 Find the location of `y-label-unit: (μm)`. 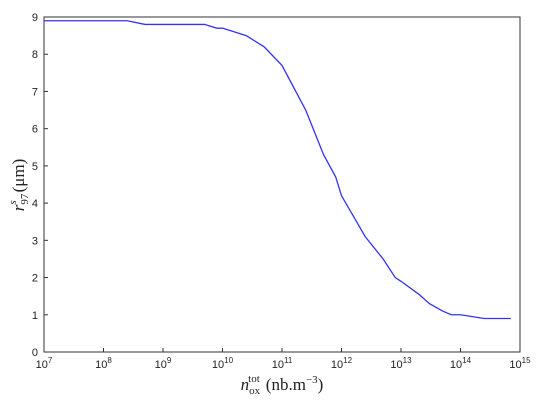

y-label-unit: (μm) is located at coordinates (18, 176).